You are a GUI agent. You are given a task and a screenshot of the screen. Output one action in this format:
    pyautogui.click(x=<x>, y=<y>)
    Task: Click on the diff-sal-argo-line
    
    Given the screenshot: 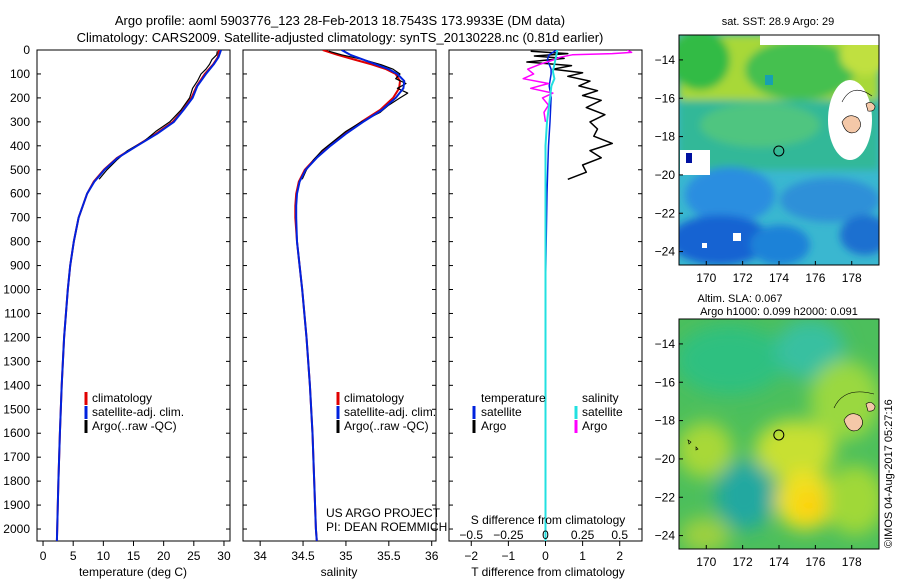 What is the action you would take?
    pyautogui.click(x=577, y=86)
    